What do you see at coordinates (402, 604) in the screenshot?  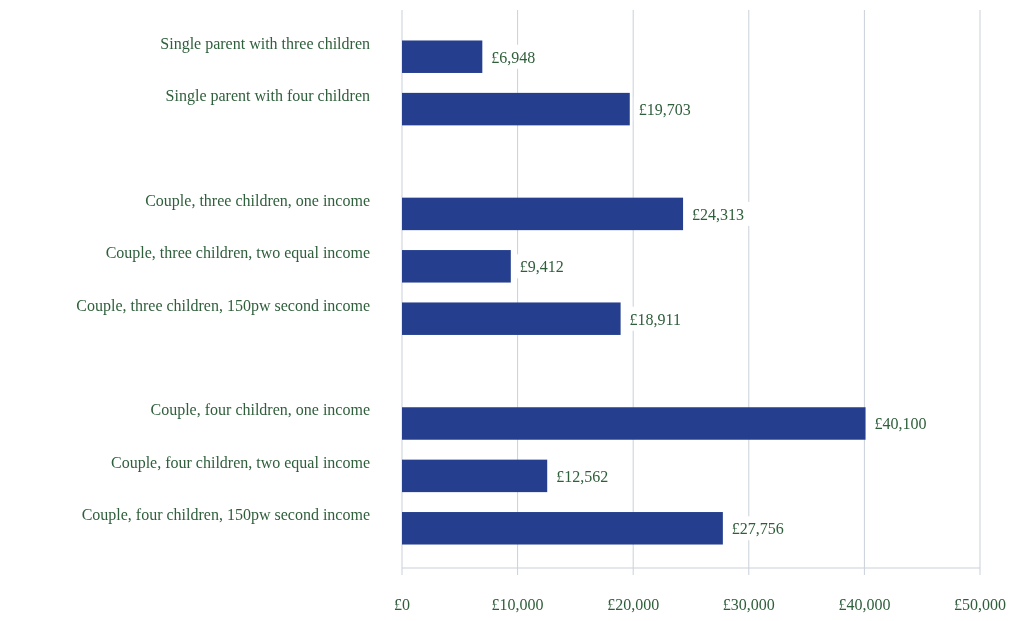 I see `x-tick-label: £0` at bounding box center [402, 604].